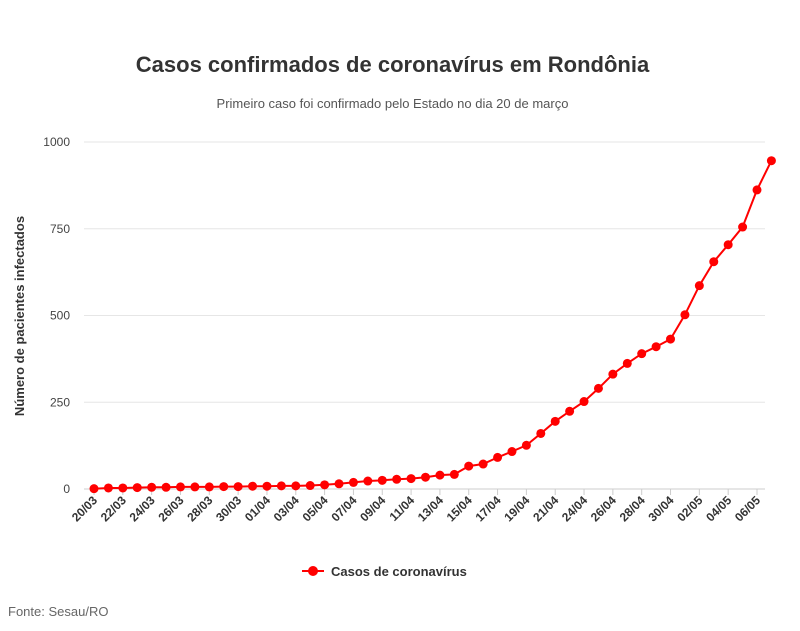  What do you see at coordinates (632, 508) in the screenshot?
I see `x-tick-label: 28/04` at bounding box center [632, 508].